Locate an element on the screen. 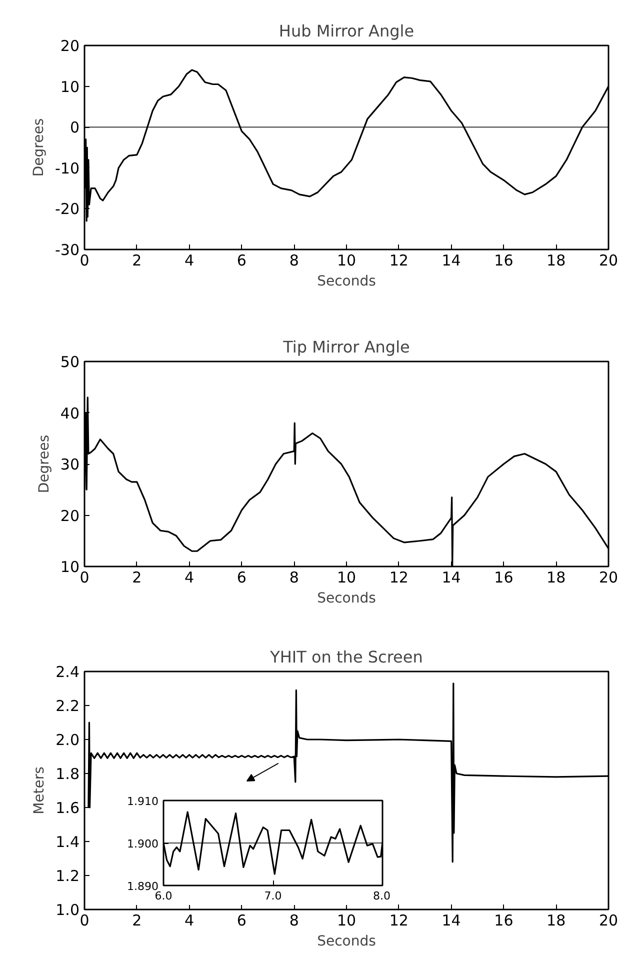 This screenshot has height=970, width=634. y-tick-label: 30 is located at coordinates (70, 465).